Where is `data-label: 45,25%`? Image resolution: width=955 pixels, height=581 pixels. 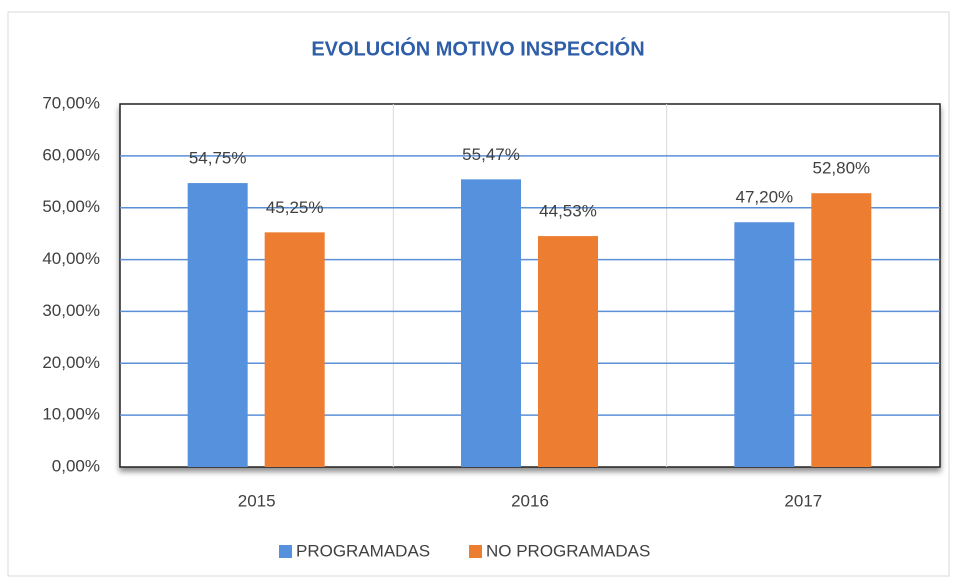
data-label: 45,25% is located at coordinates (295, 207).